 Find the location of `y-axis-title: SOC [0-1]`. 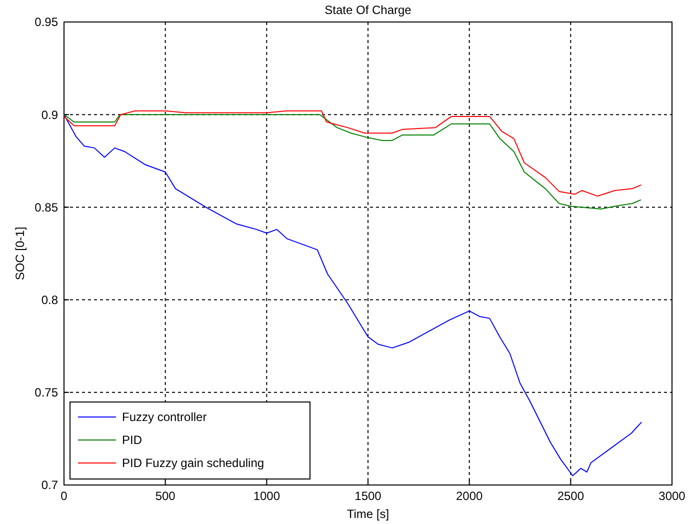

y-axis-title: SOC [0-1] is located at coordinates (20, 253).